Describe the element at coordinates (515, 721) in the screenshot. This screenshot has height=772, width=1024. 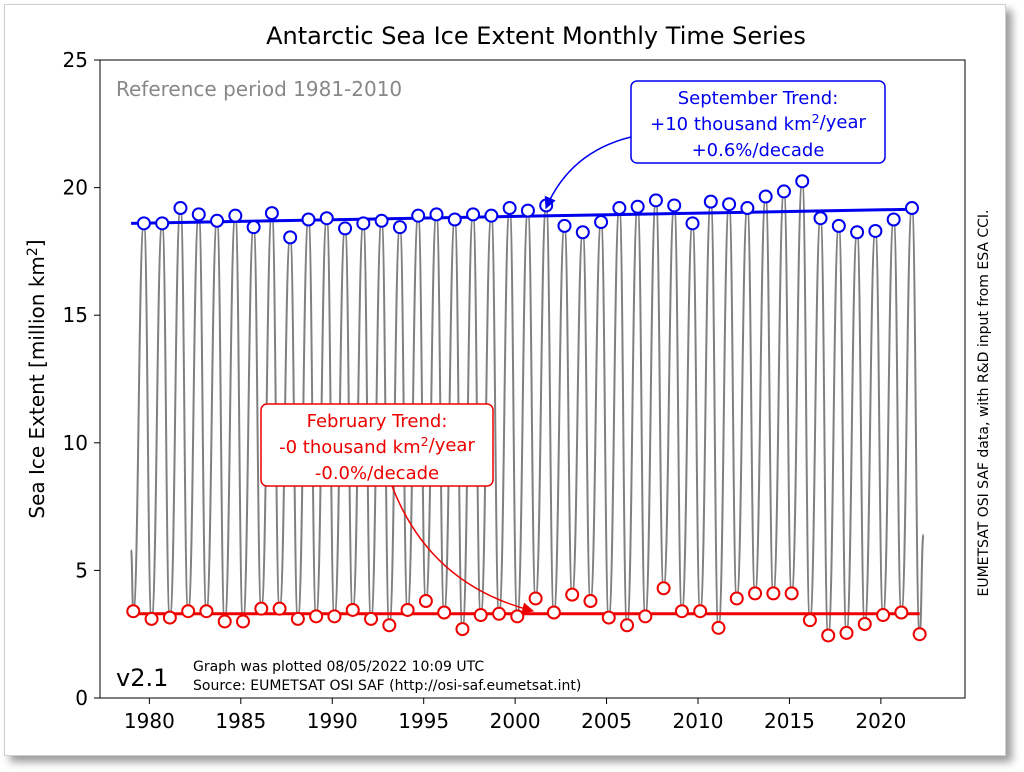
I see `x-tick-label: 2000` at that location.